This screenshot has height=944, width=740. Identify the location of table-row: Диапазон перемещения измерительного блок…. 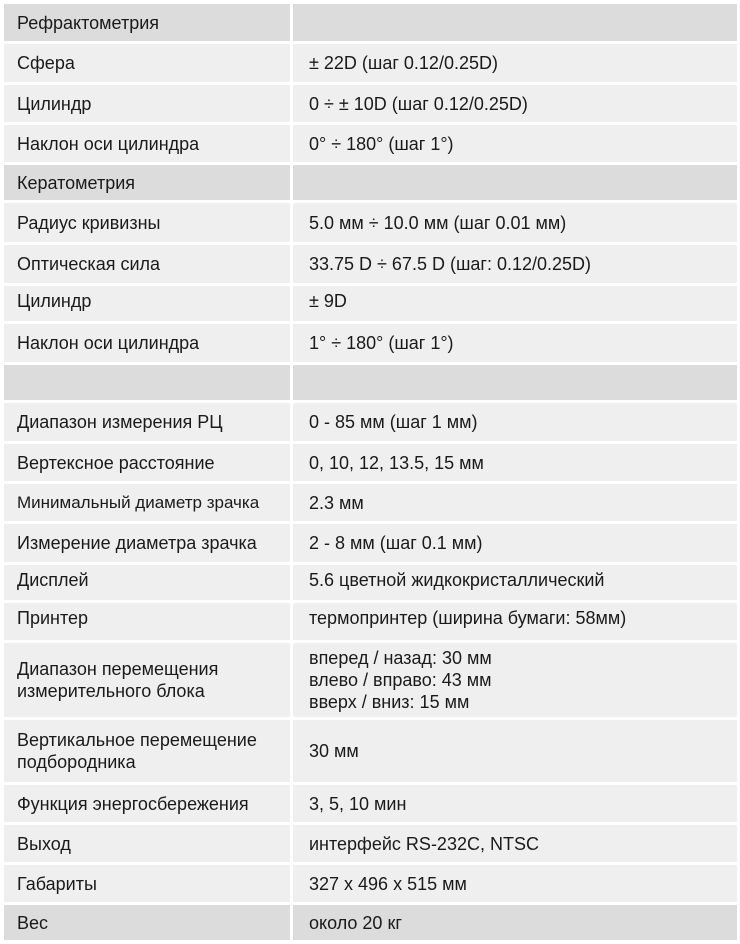
(370, 680).